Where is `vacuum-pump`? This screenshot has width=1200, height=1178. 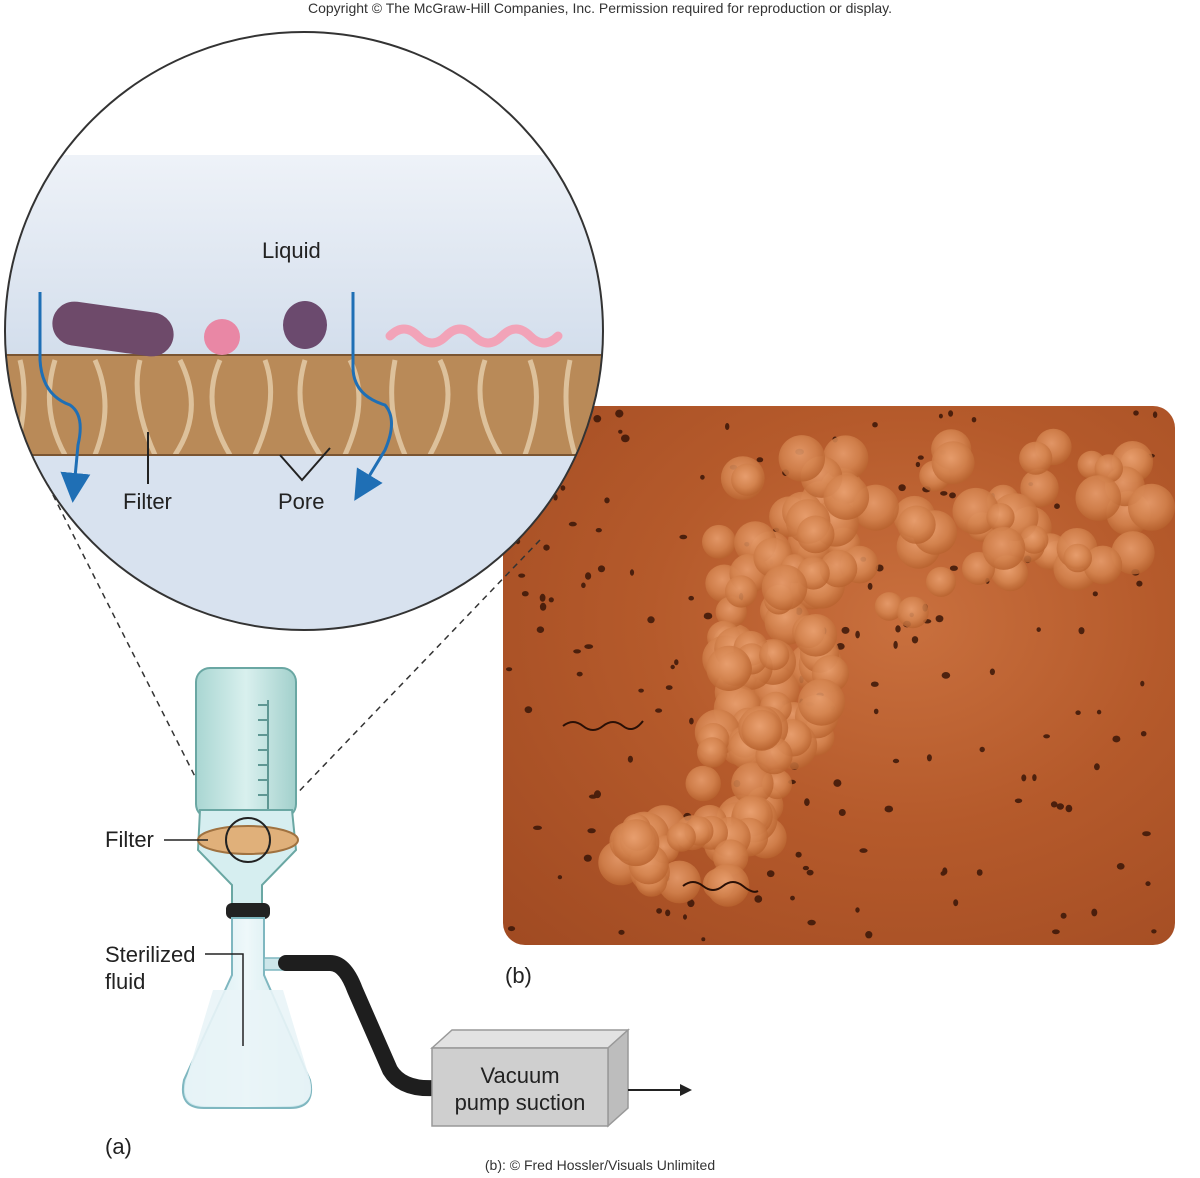
vacuum-pump is located at coordinates (530, 1078).